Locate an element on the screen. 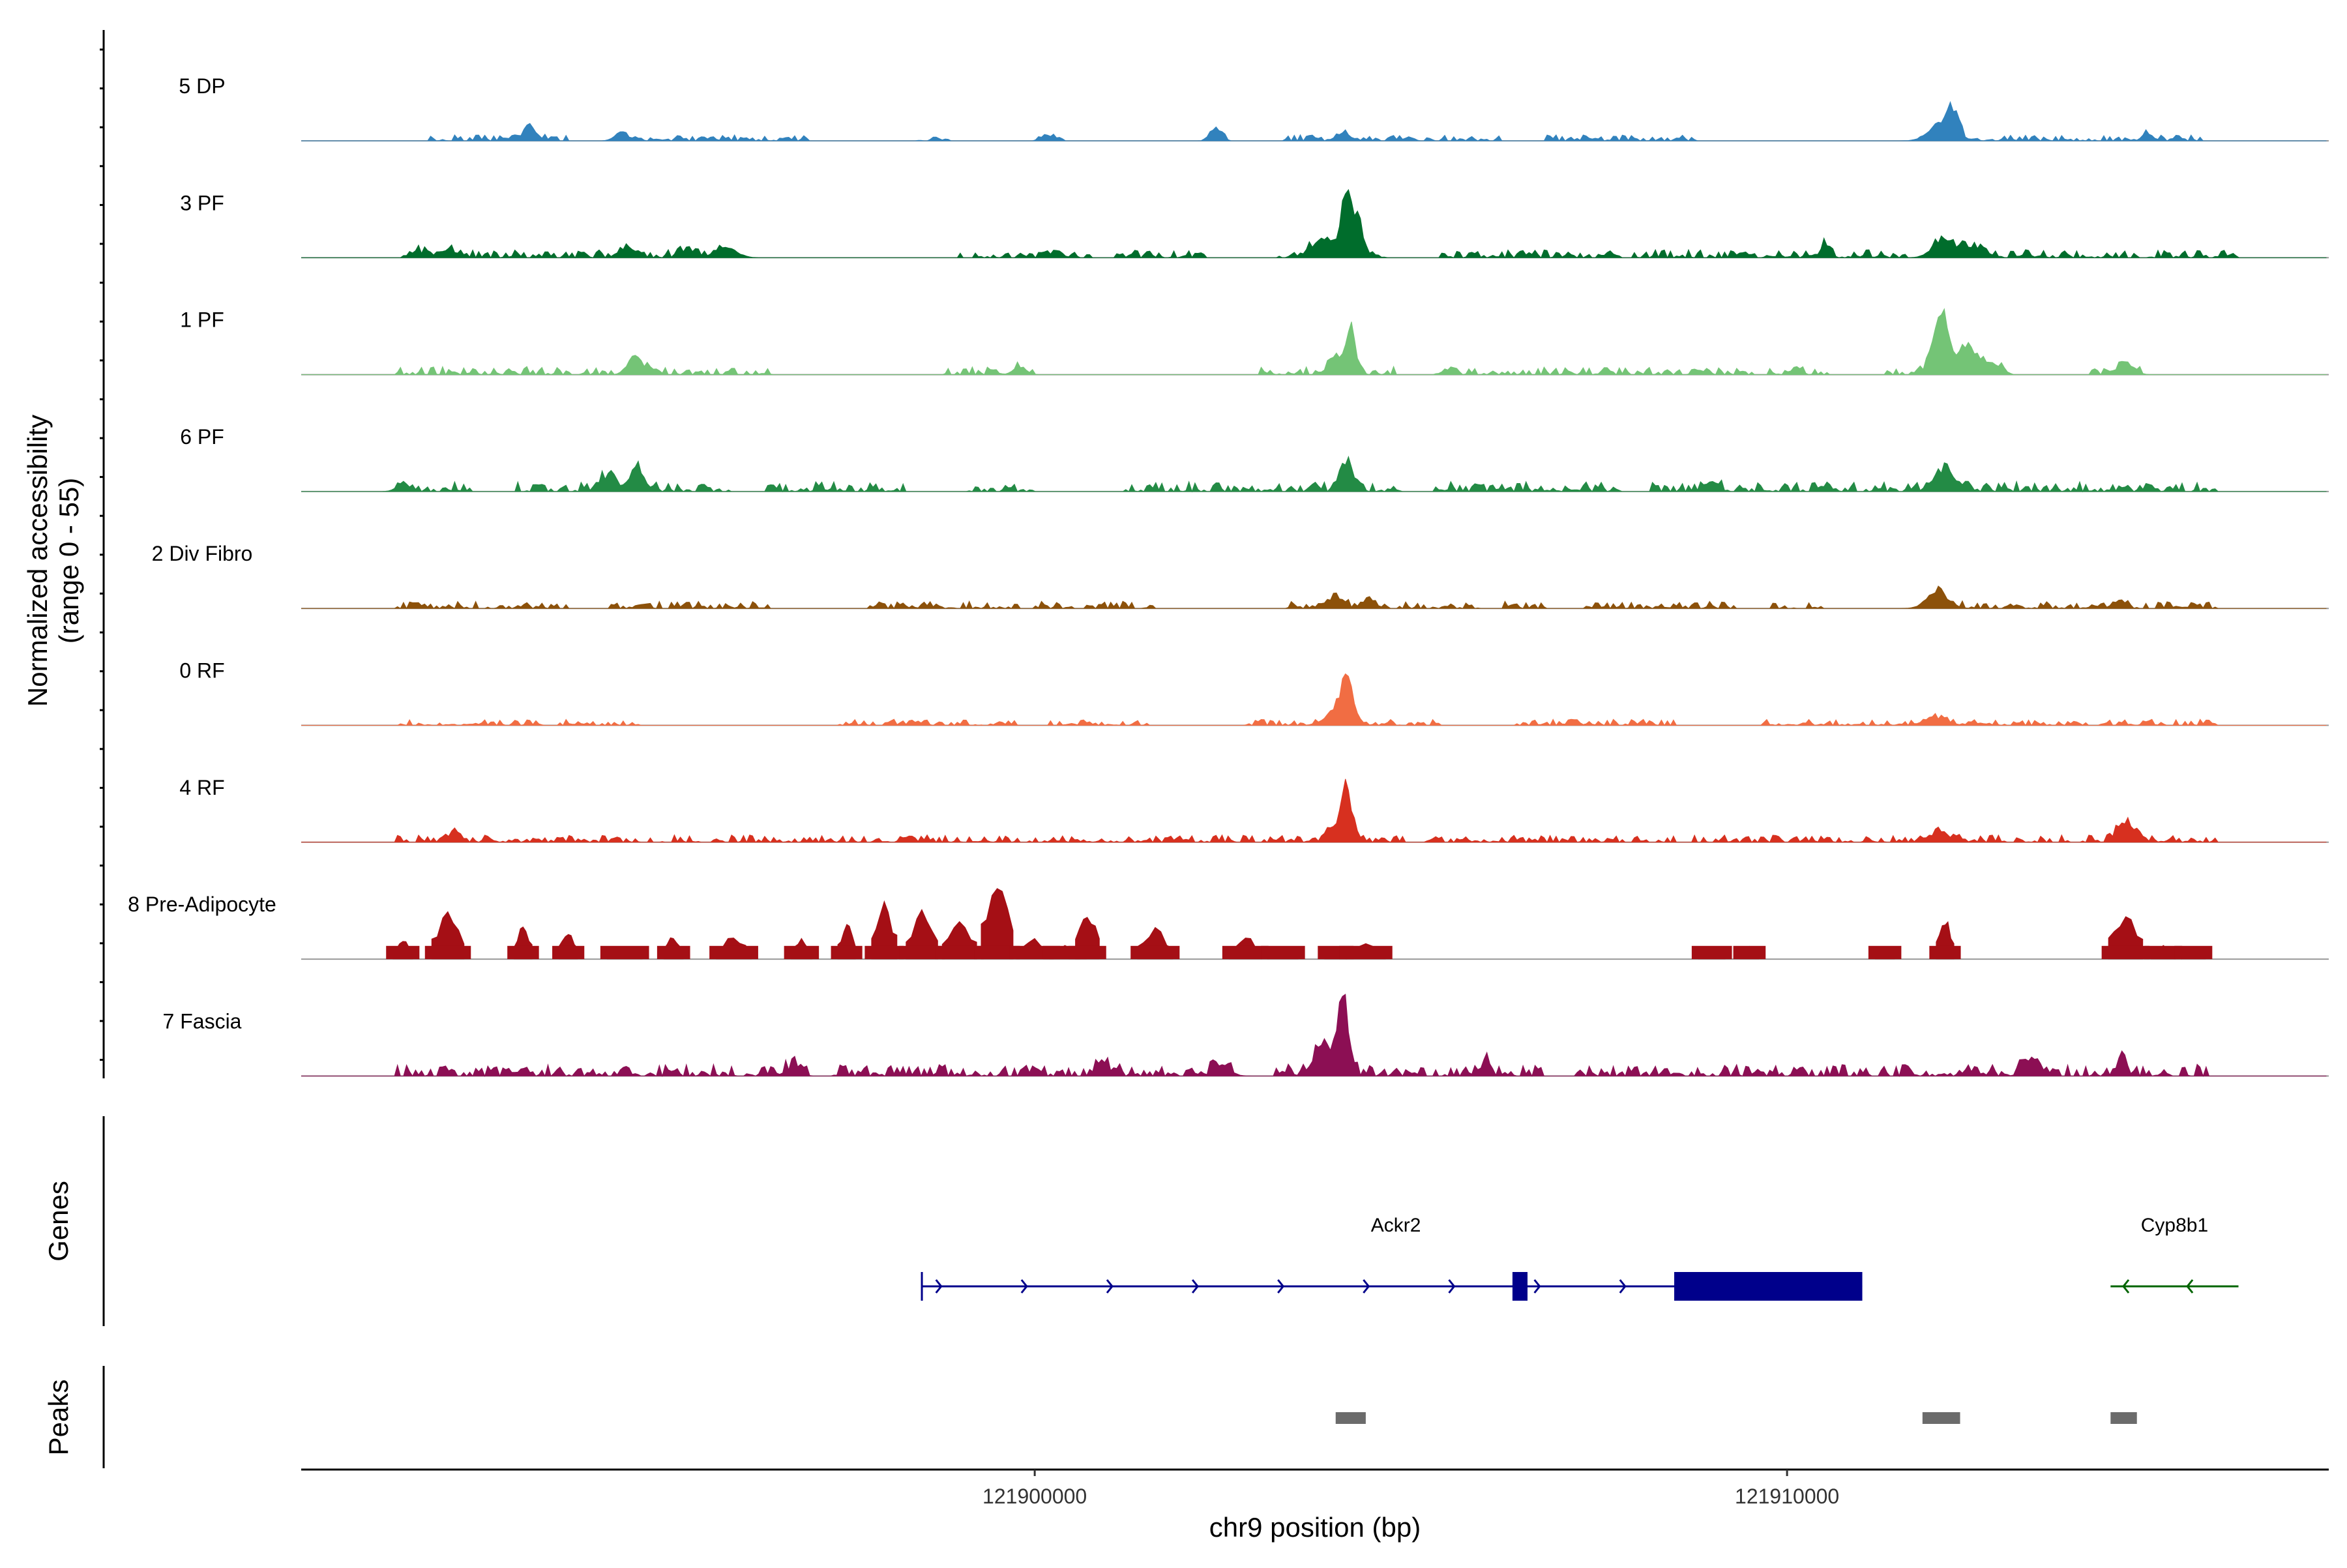 The image size is (2347, 1568). track-label: 8 Pre-Adipocyte is located at coordinates (202, 905).